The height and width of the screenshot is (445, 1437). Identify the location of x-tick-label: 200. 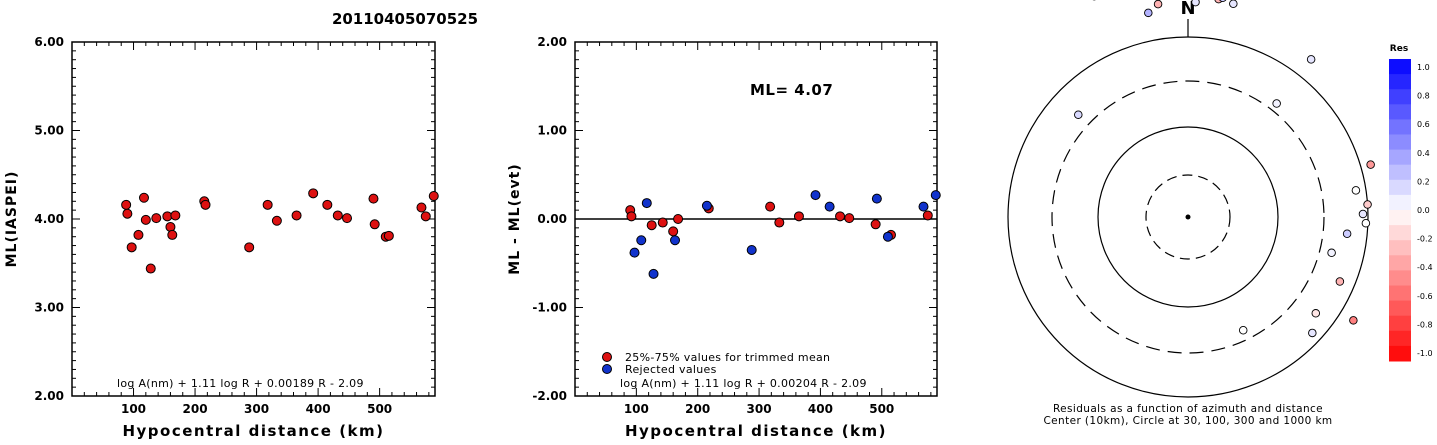
(697, 409).